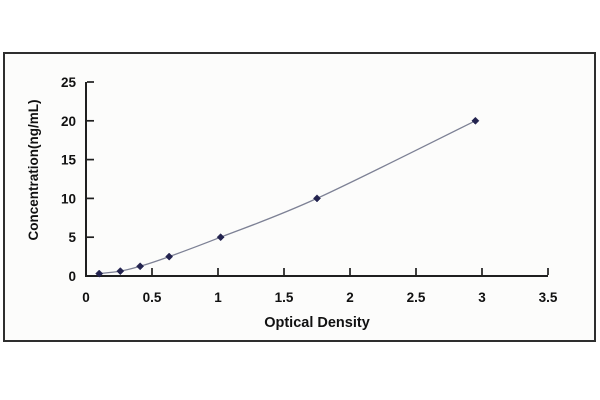 The image size is (600, 400). Describe the element at coordinates (72, 237) in the screenshot. I see `y-tick-label: 5` at that location.